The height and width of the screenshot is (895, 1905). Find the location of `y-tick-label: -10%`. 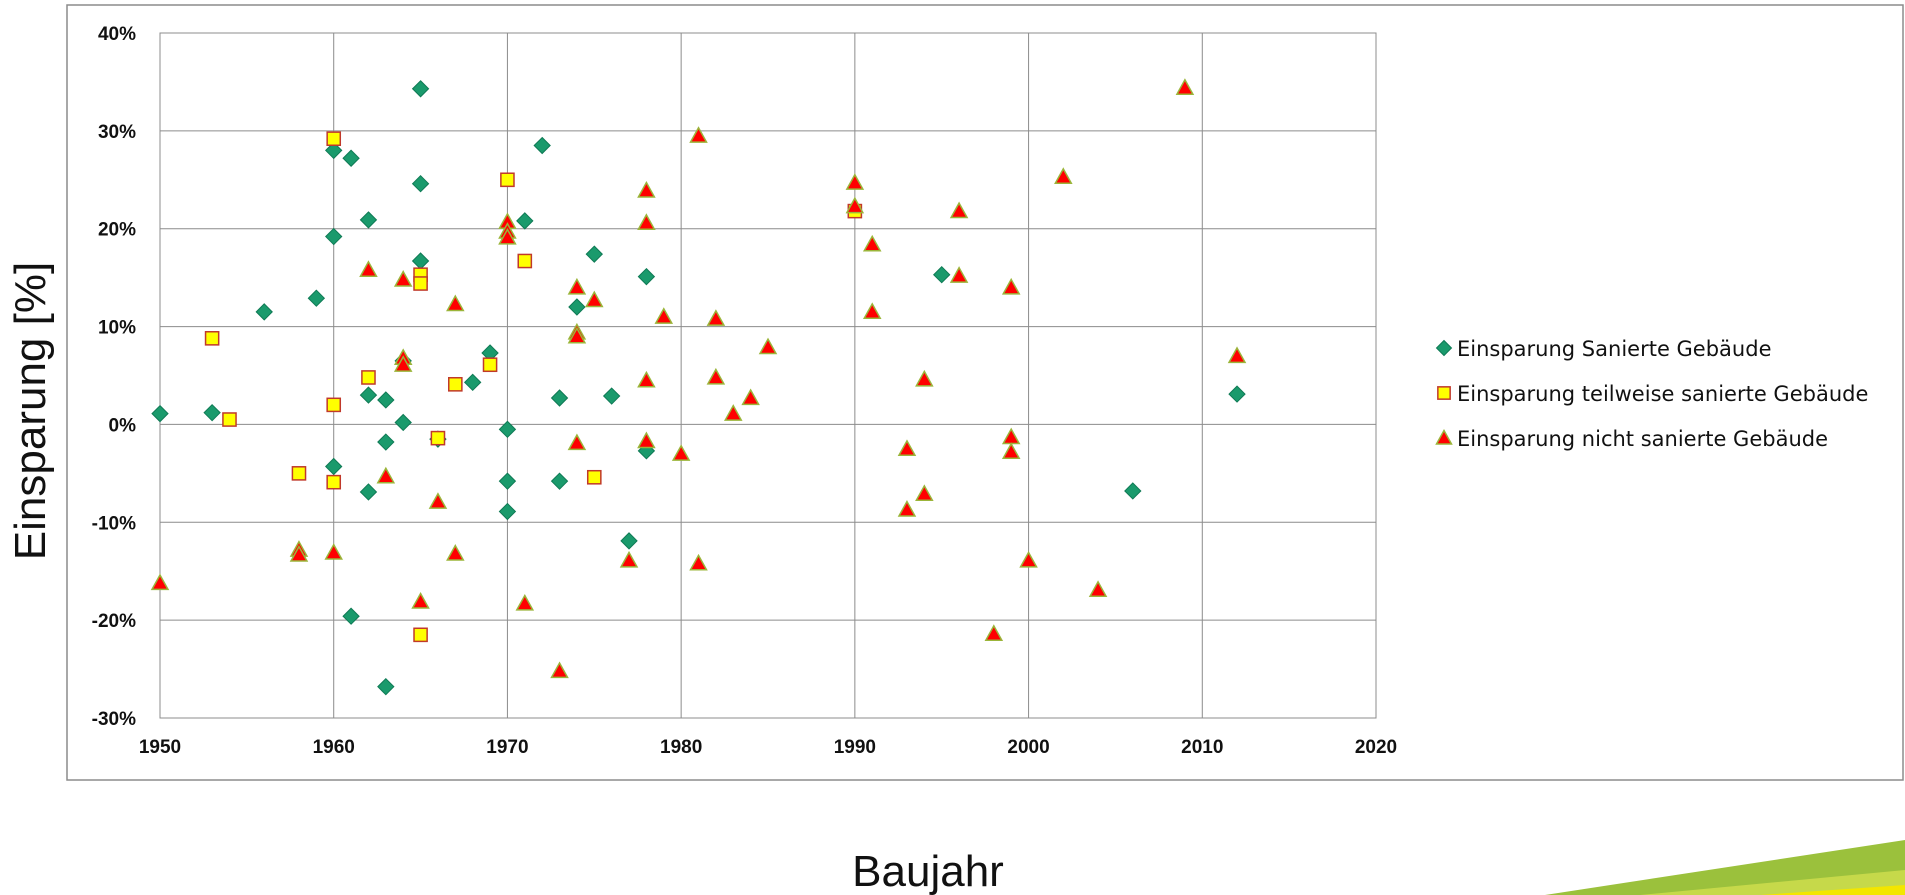

y-tick-label: -10% is located at coordinates (114, 523).